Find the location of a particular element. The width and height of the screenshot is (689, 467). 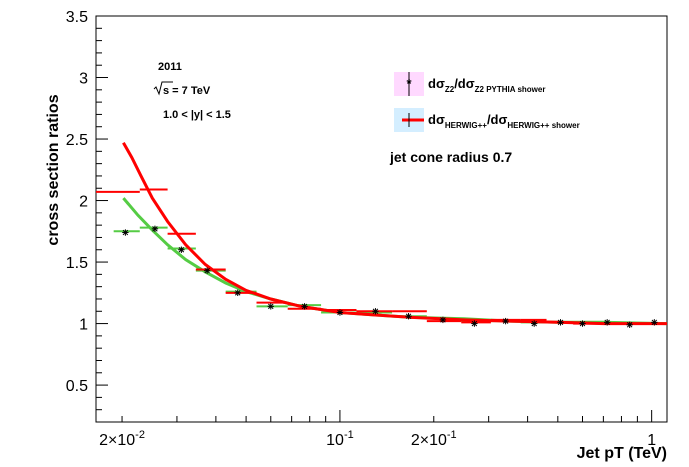

y-tick-label: 3.5 is located at coordinates (77, 17).